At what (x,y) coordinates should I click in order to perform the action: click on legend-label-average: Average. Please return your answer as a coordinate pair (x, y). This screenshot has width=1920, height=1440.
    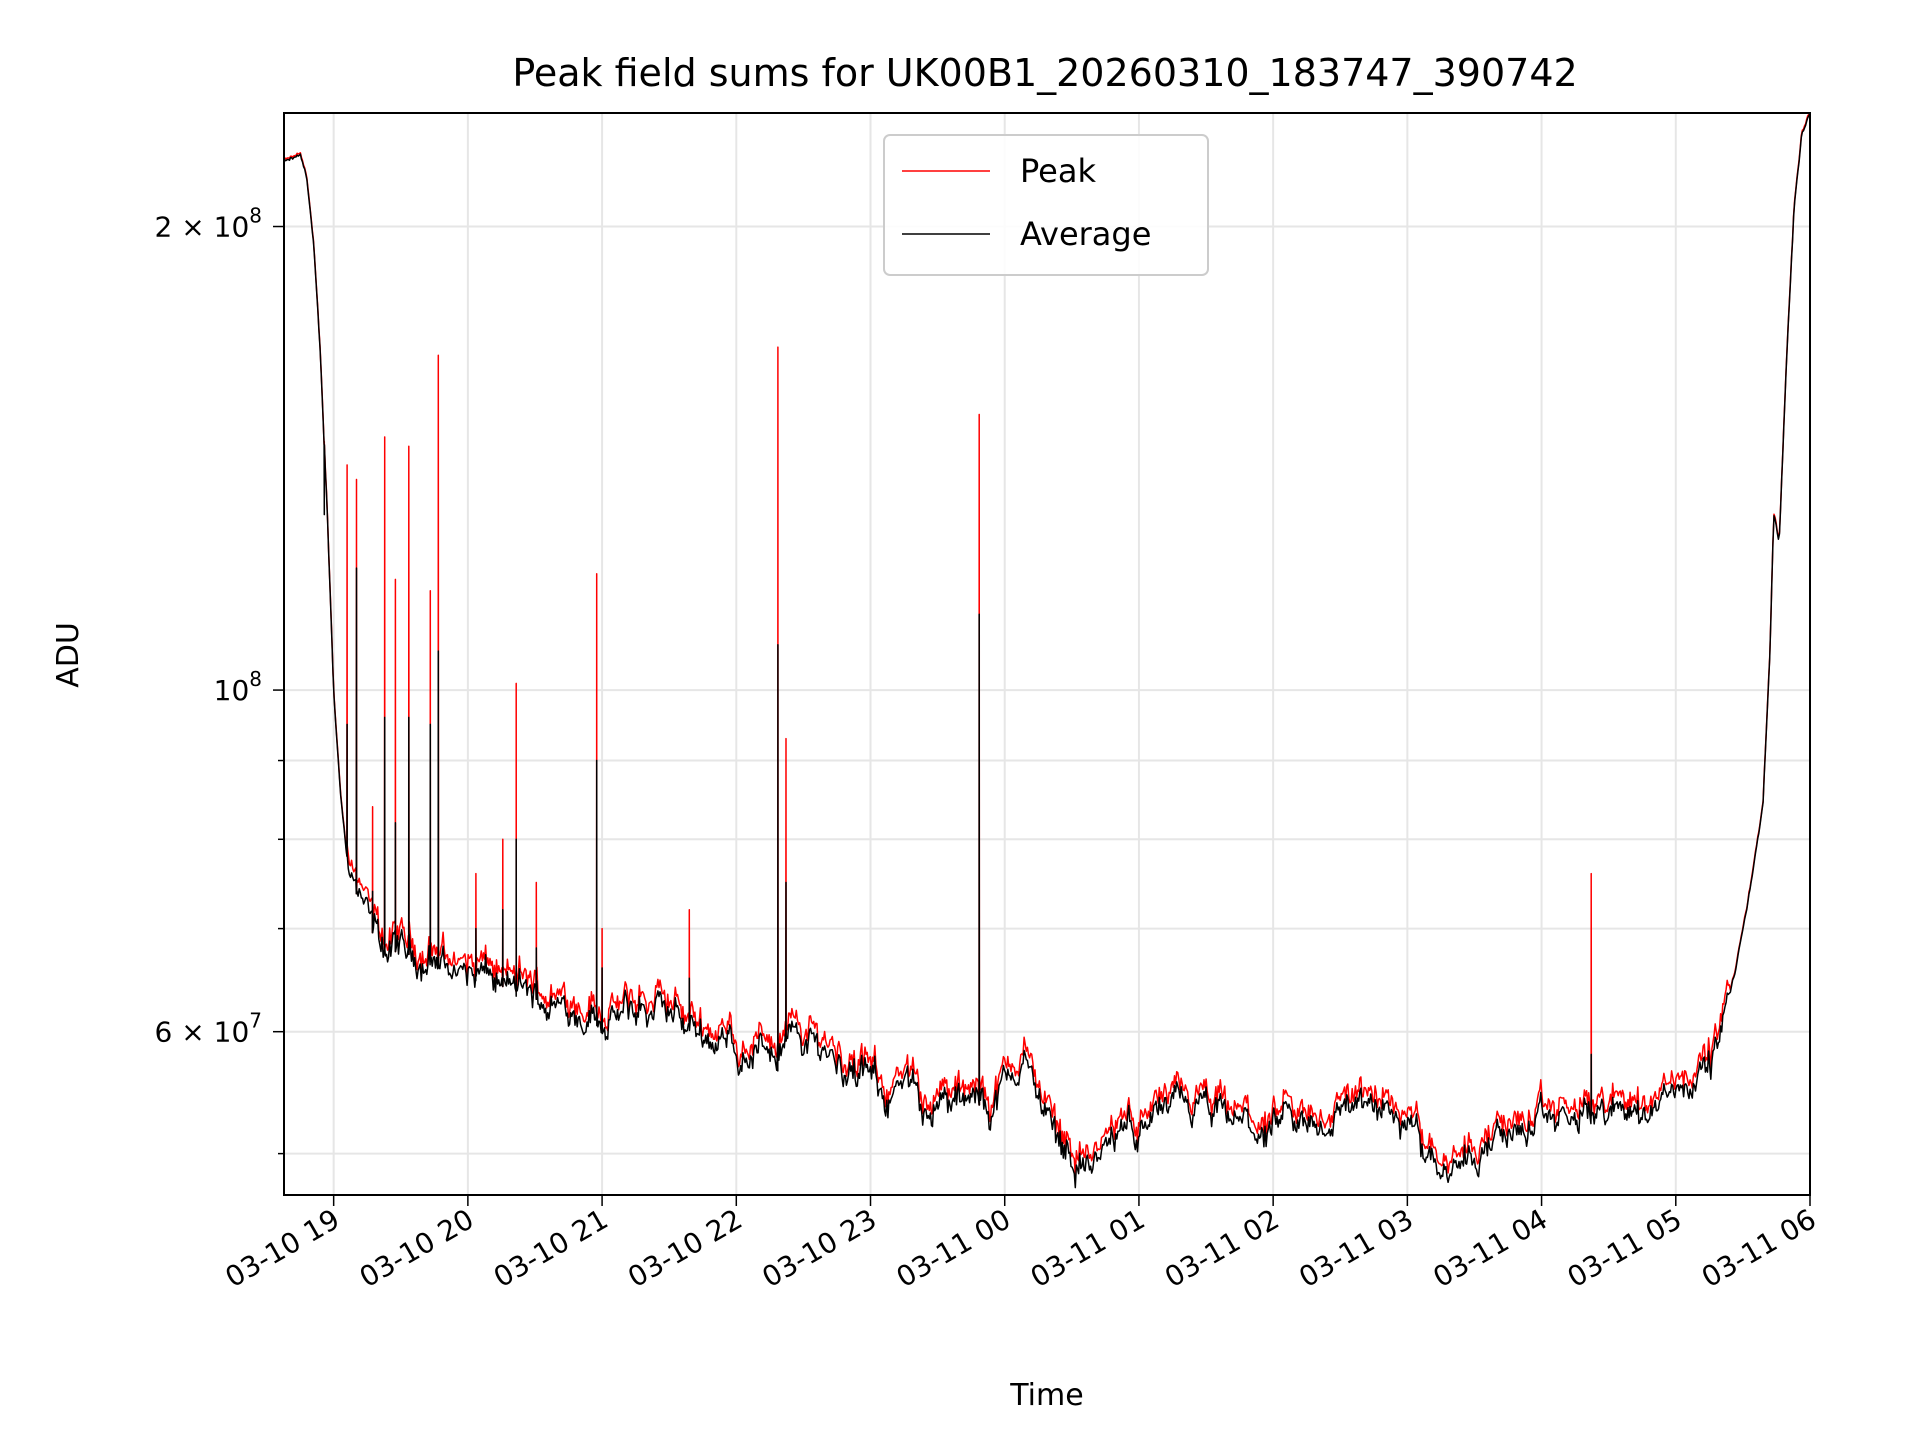
    Looking at the image, I should click on (1085, 234).